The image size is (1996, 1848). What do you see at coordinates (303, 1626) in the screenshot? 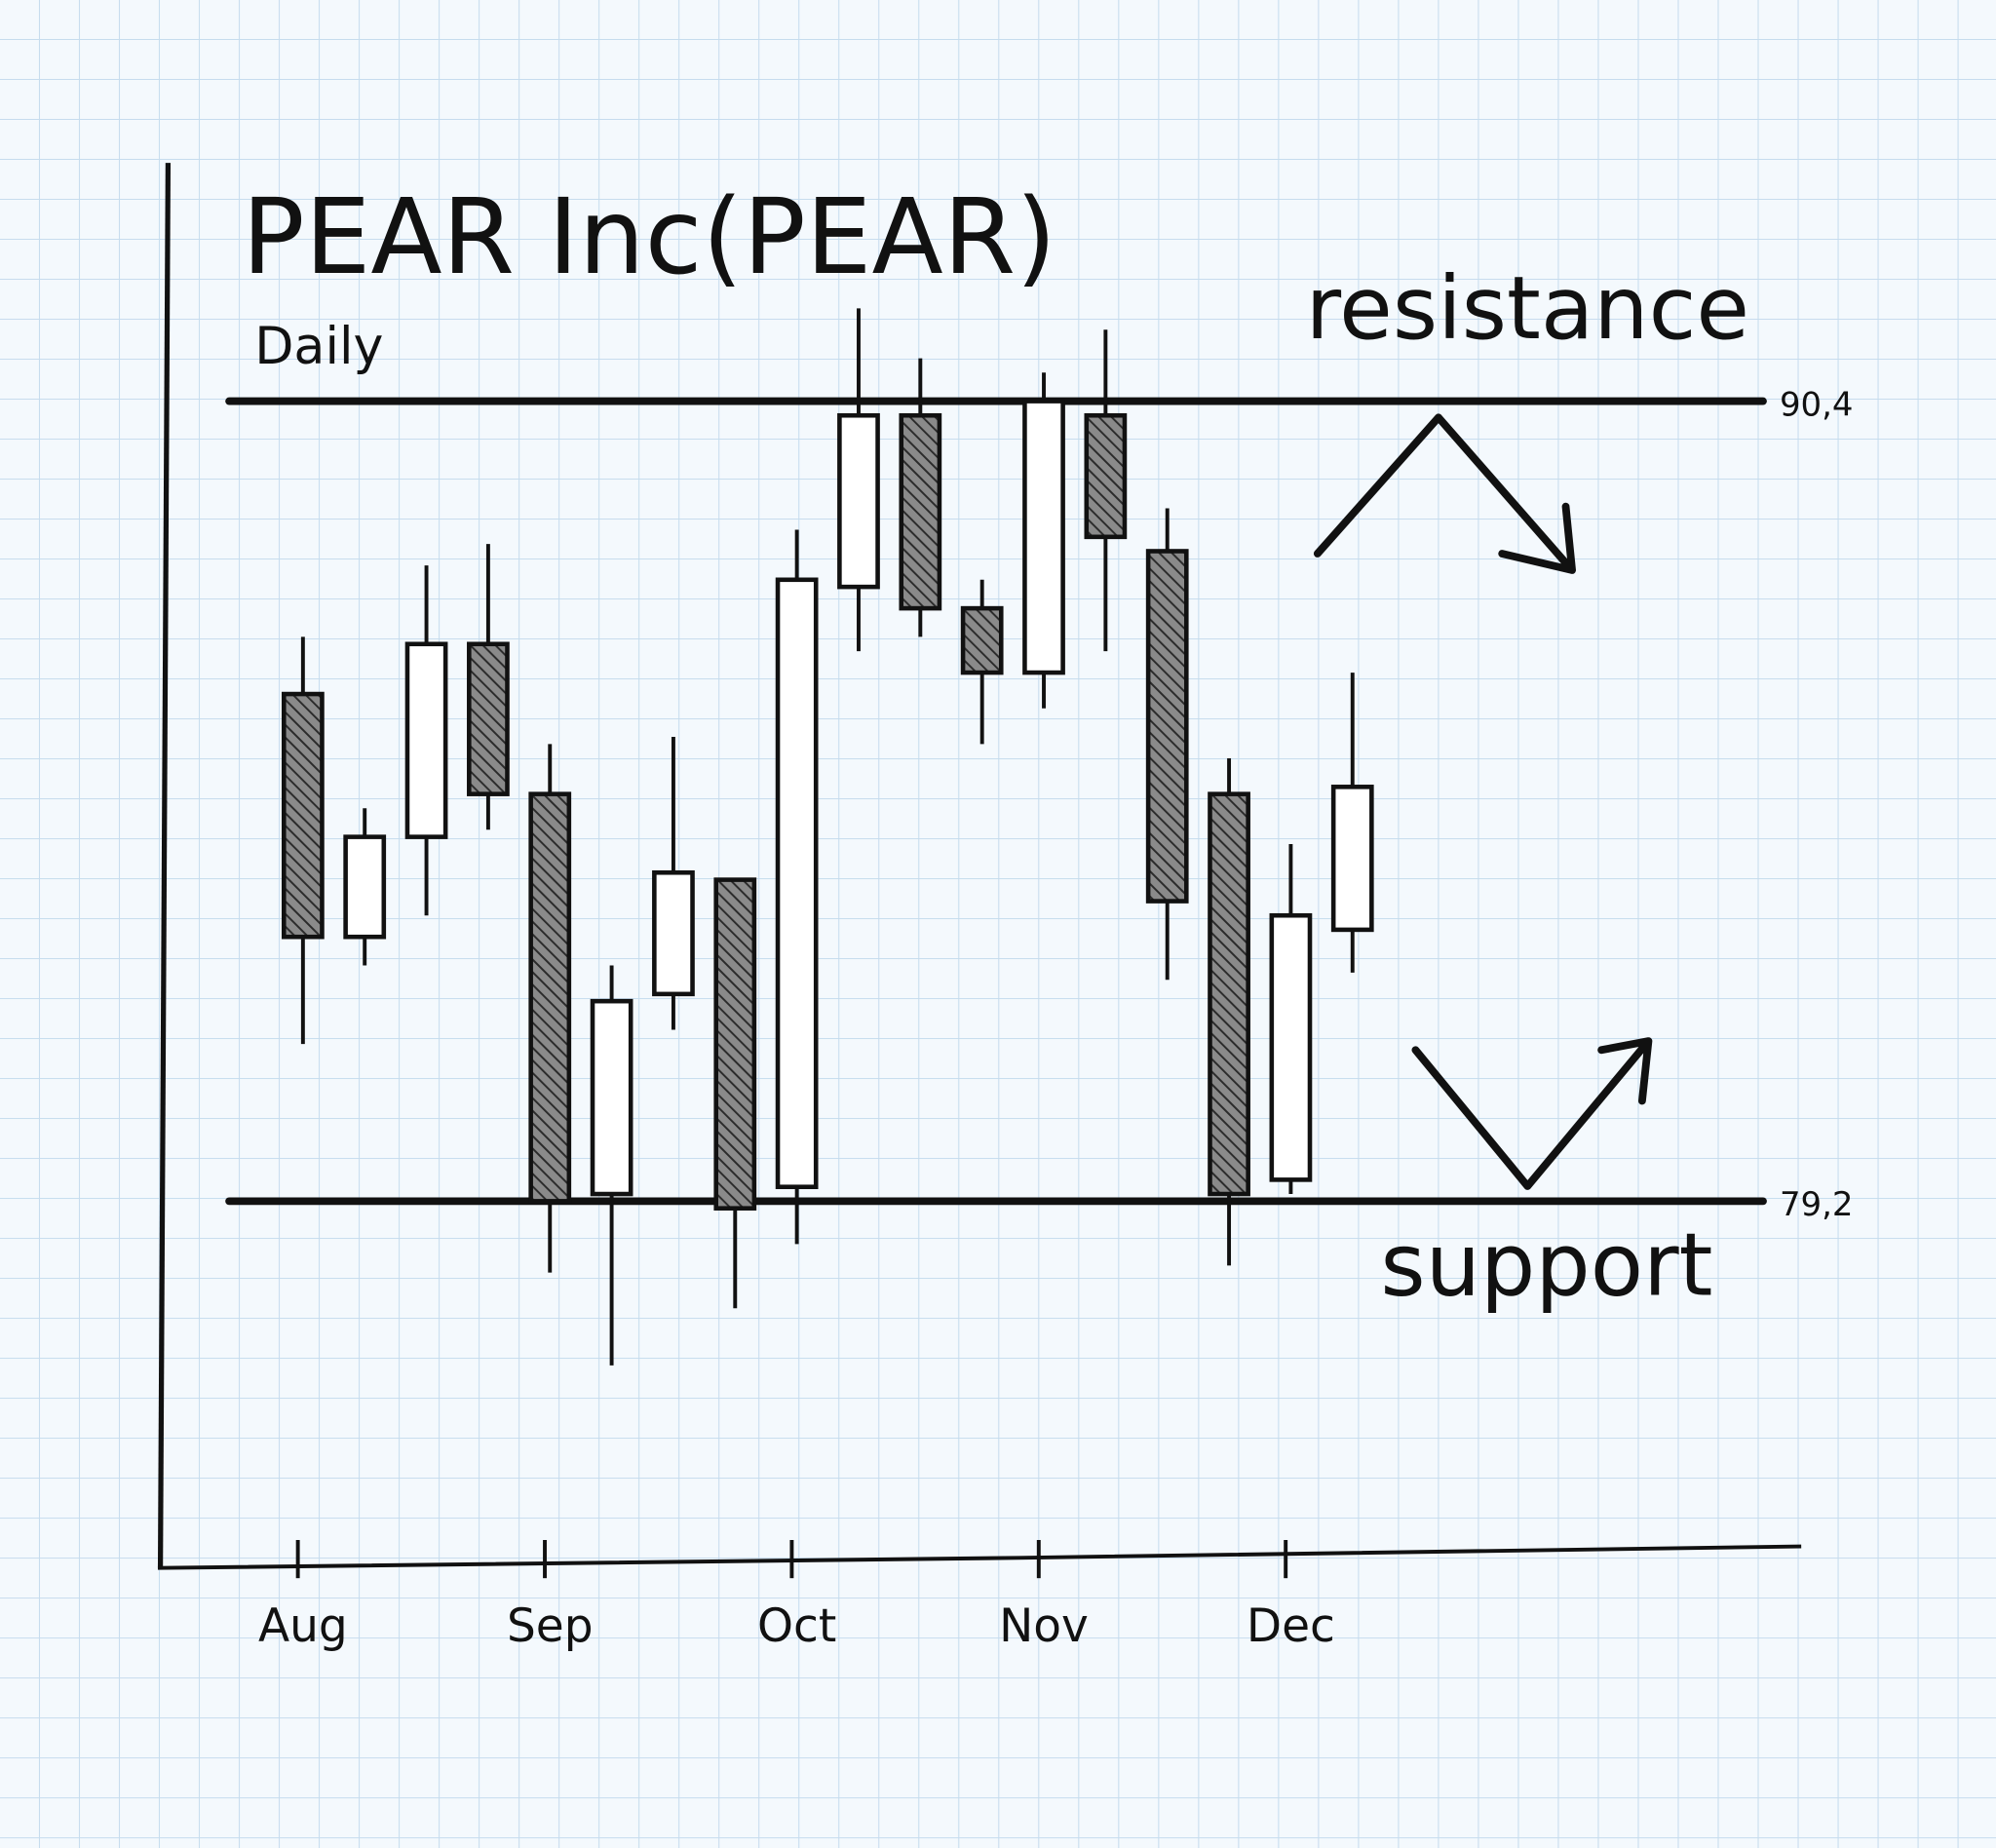
I see `x-tick-label: Aug` at bounding box center [303, 1626].